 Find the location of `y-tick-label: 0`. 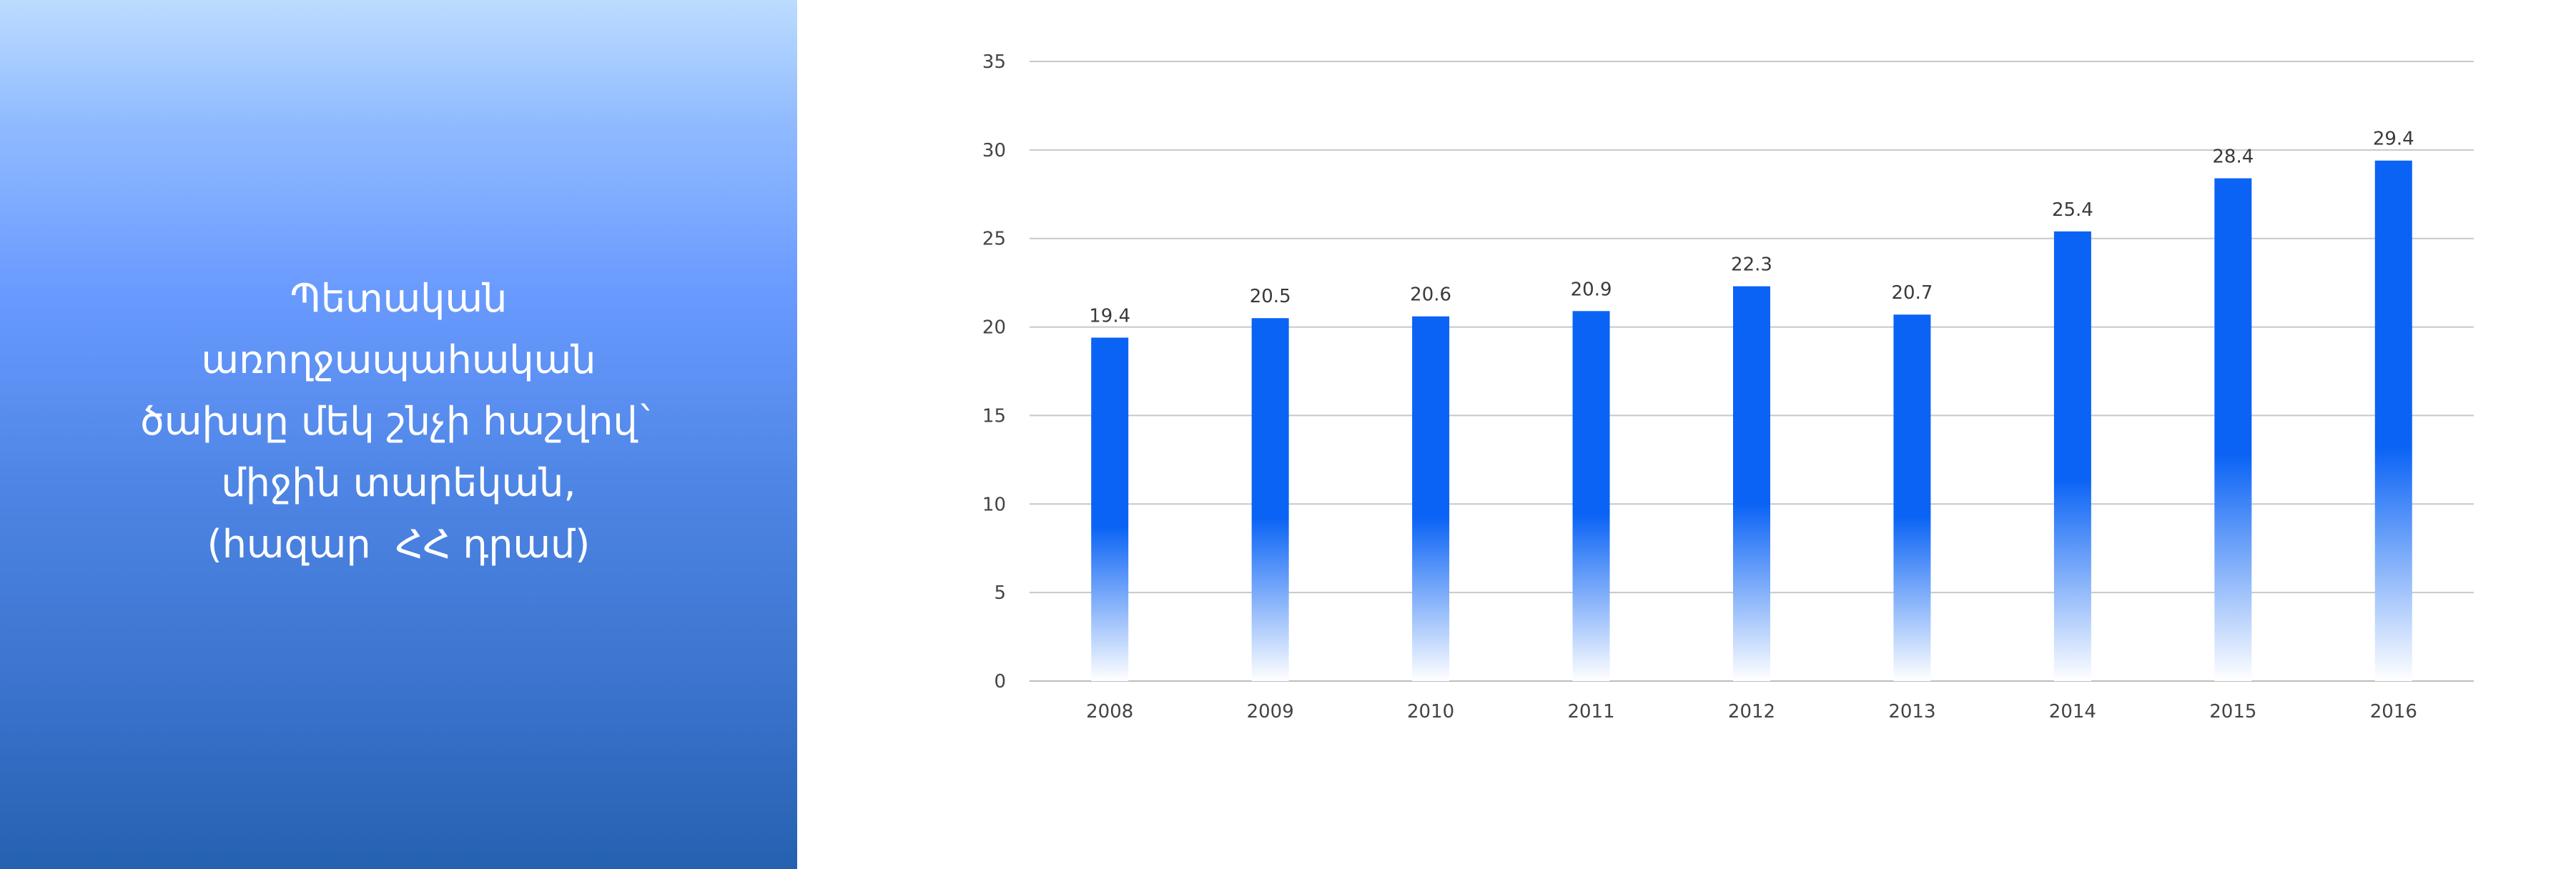

y-tick-label: 0 is located at coordinates (1000, 681).